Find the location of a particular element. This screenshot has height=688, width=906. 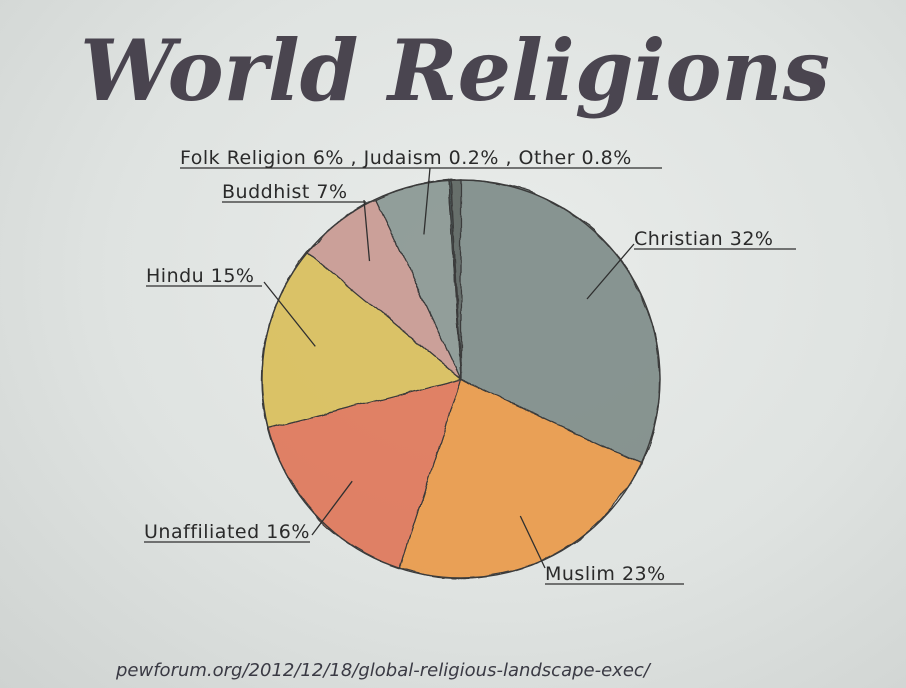

christian-label: Christian 32% is located at coordinates (703, 239).